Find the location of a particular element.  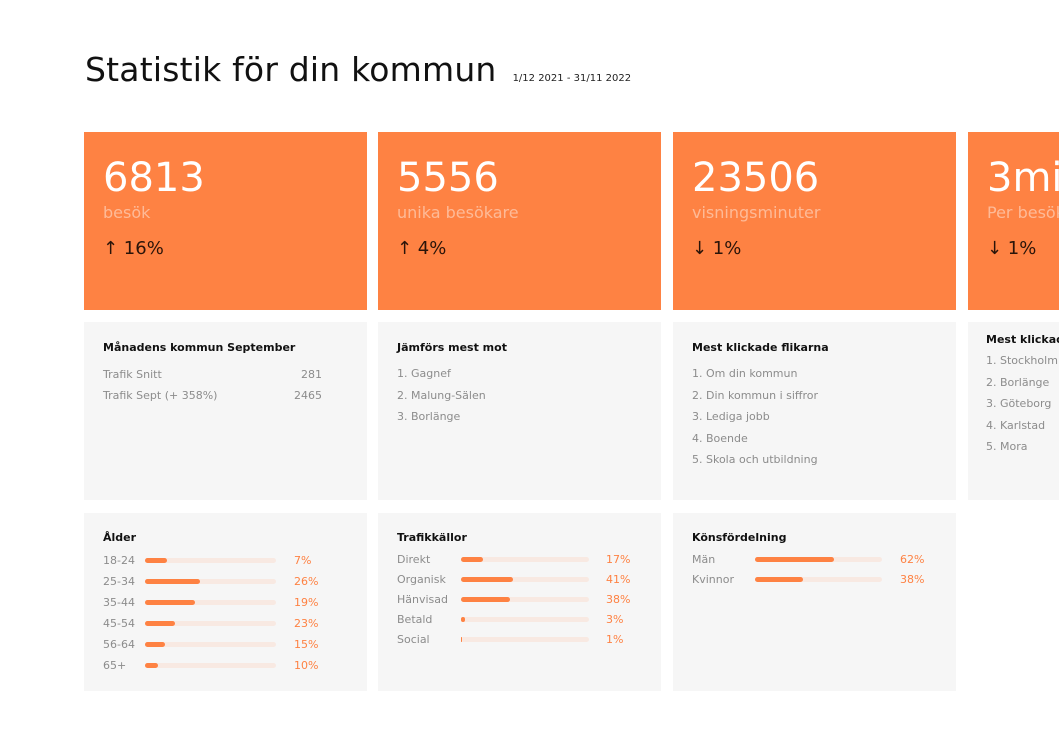

stat-value: 281 is located at coordinates (311, 374).